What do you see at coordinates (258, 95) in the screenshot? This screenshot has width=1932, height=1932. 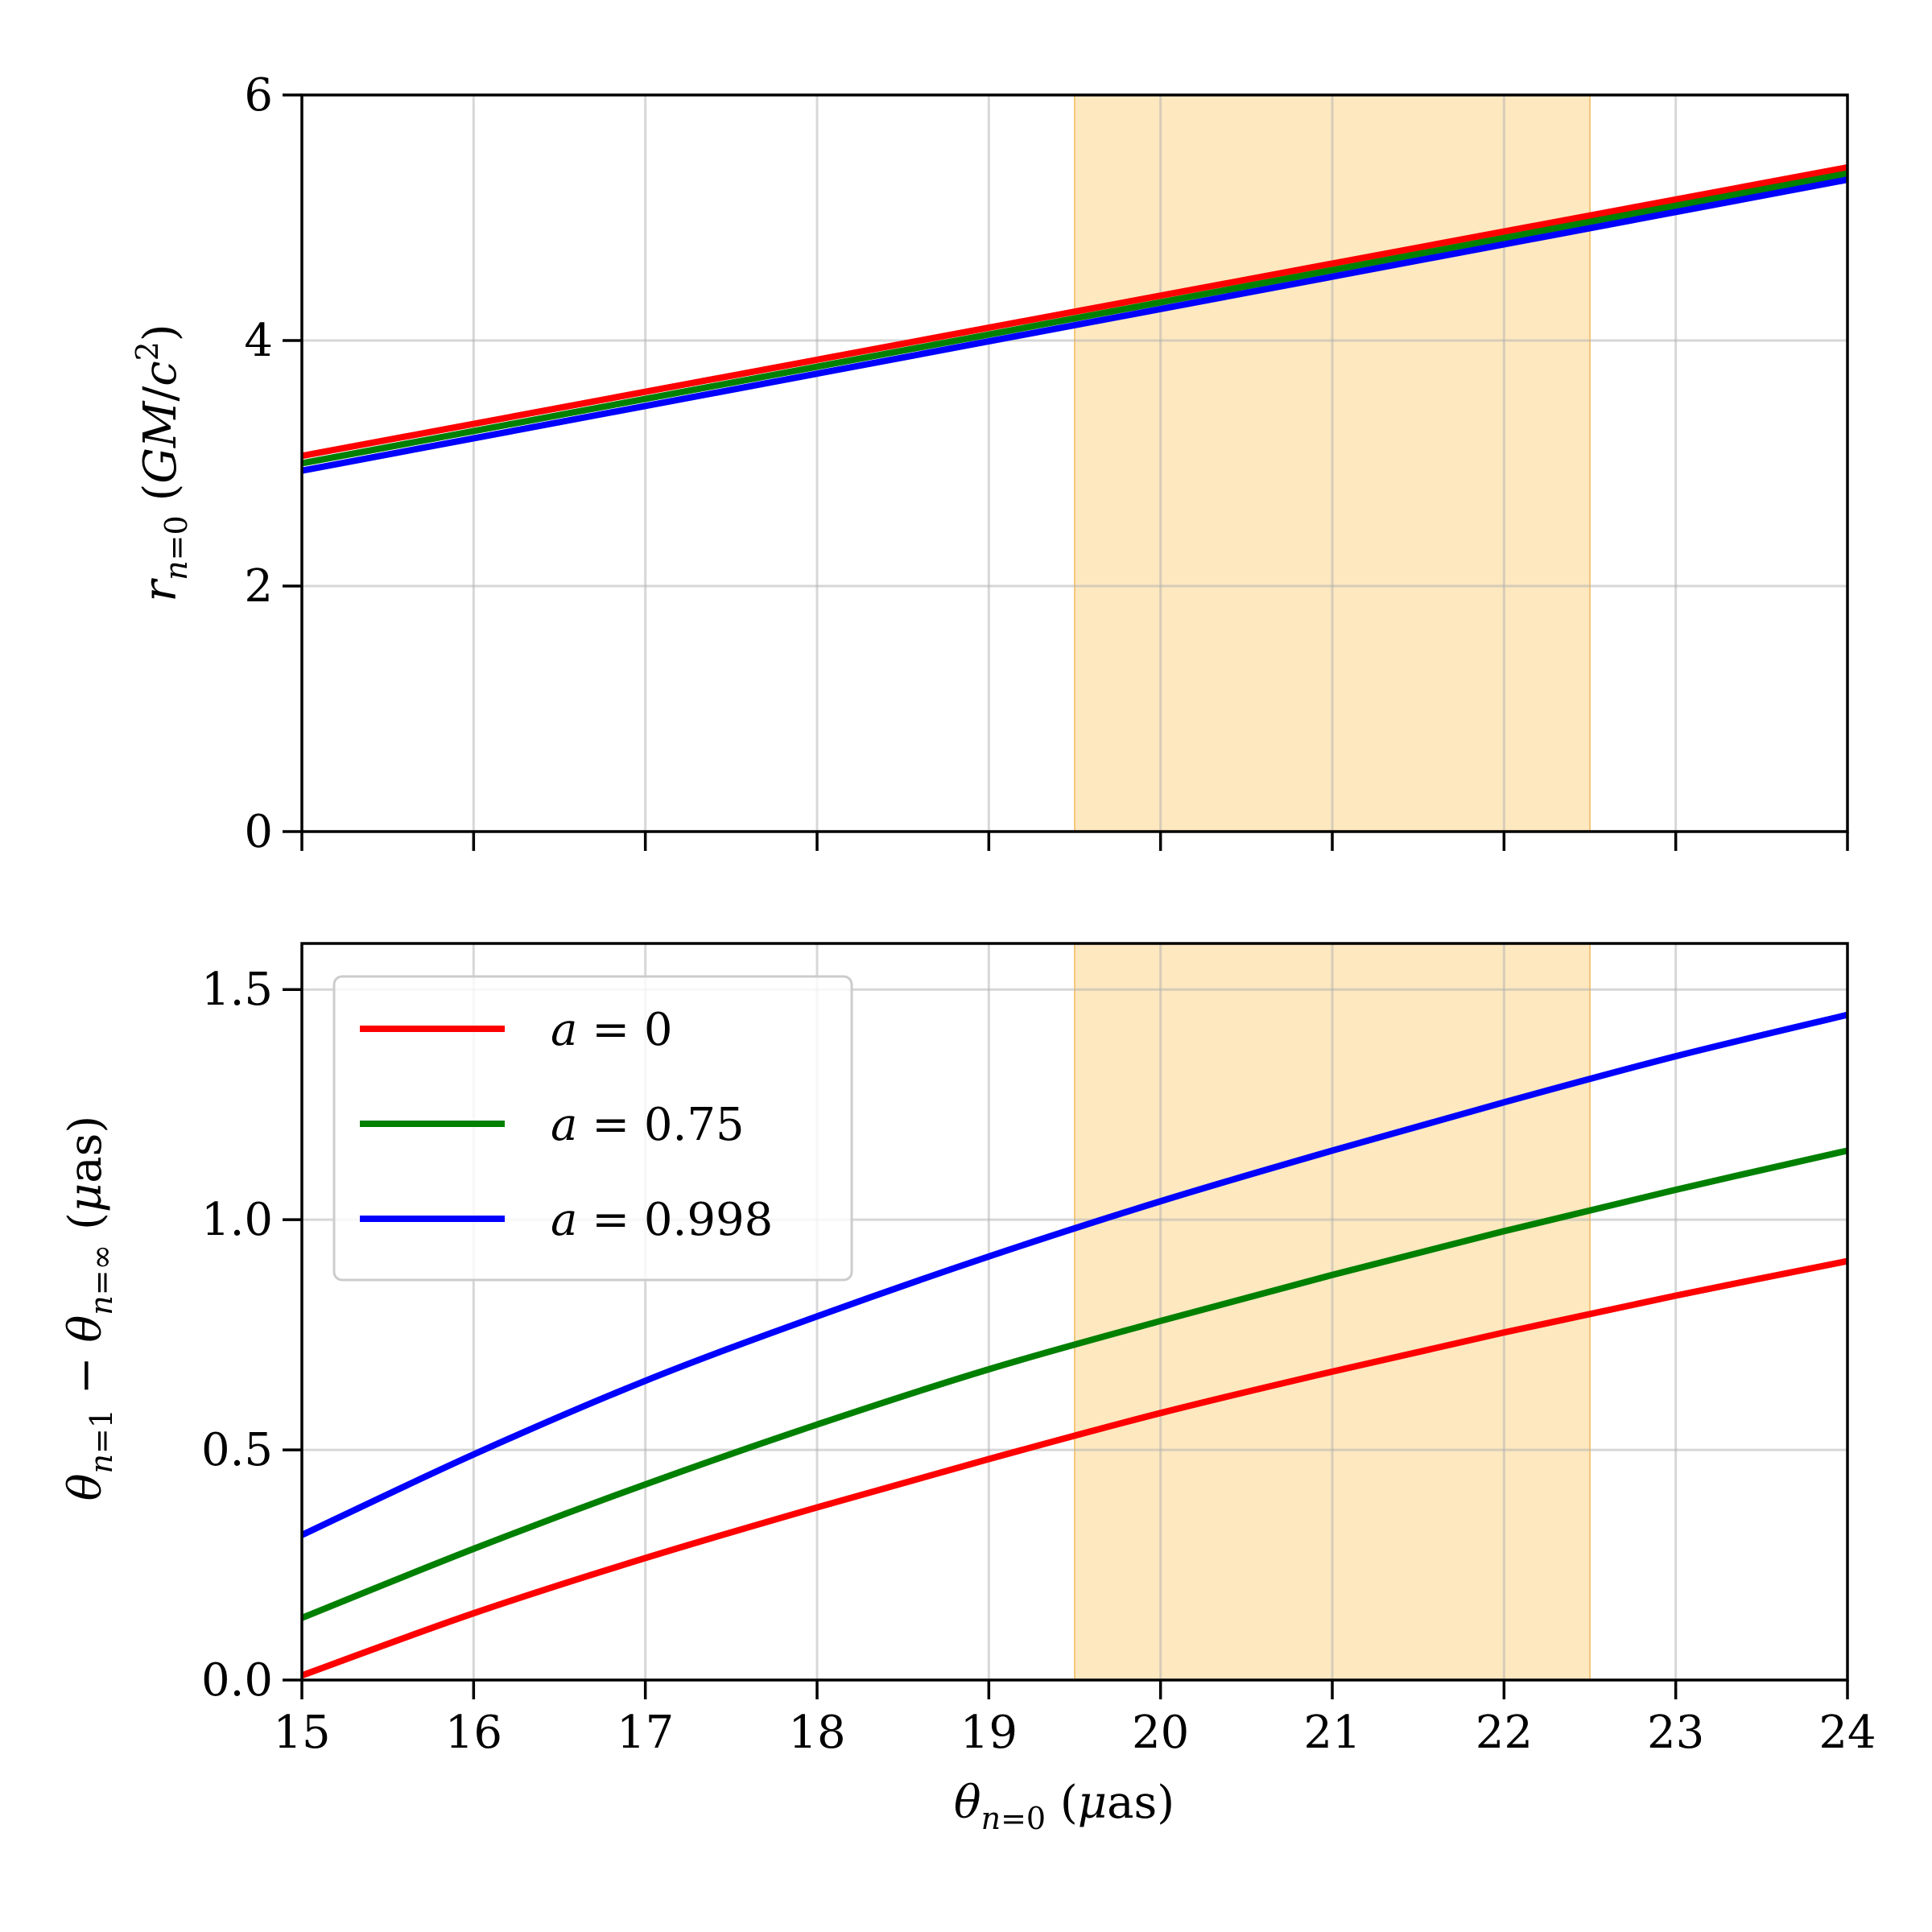 I see `top-y-tick-label-3: 6` at bounding box center [258, 95].